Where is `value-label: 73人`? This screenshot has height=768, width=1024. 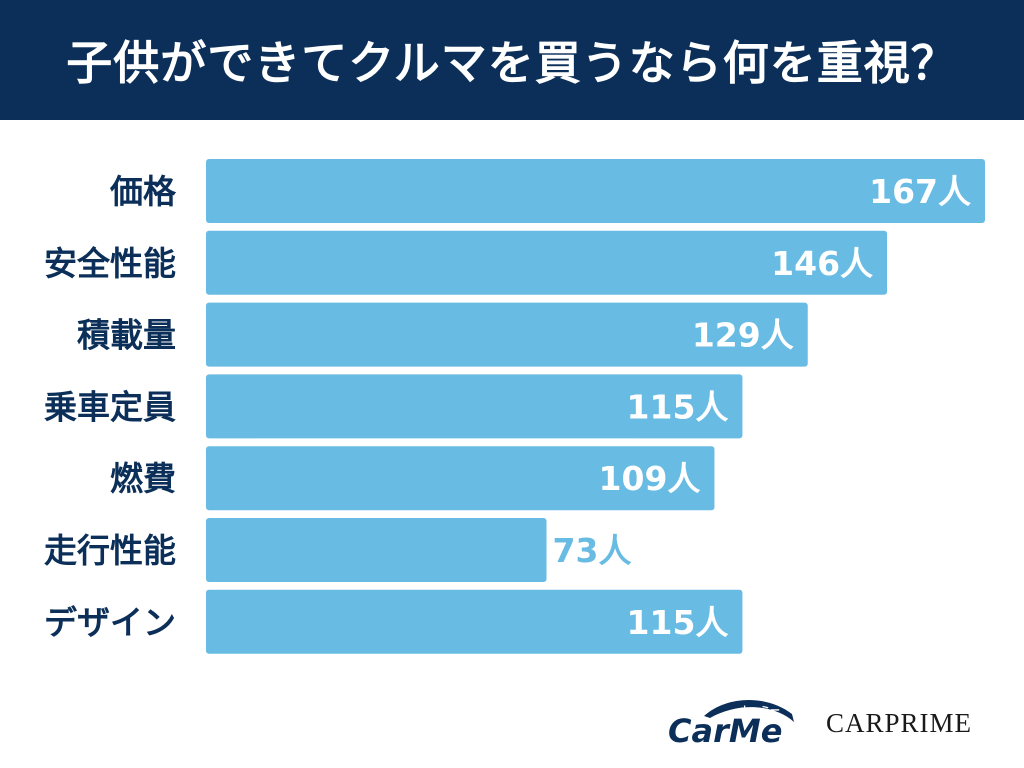
value-label: 73人 is located at coordinates (592, 550).